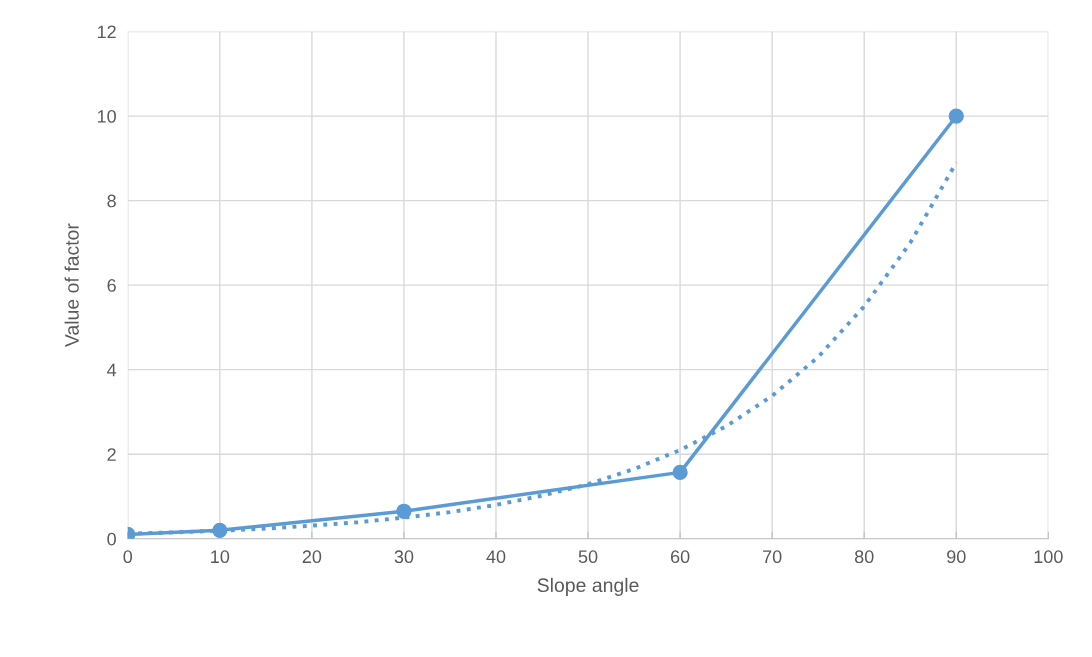  What do you see at coordinates (111, 201) in the screenshot?
I see `y-tick-label: 8` at bounding box center [111, 201].